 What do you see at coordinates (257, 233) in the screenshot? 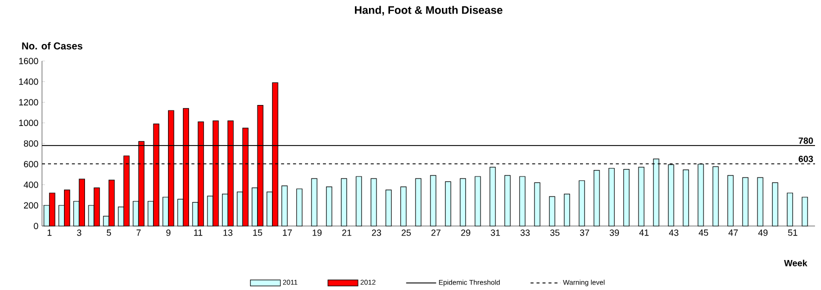
I see `x-tick-label: 15` at bounding box center [257, 233].